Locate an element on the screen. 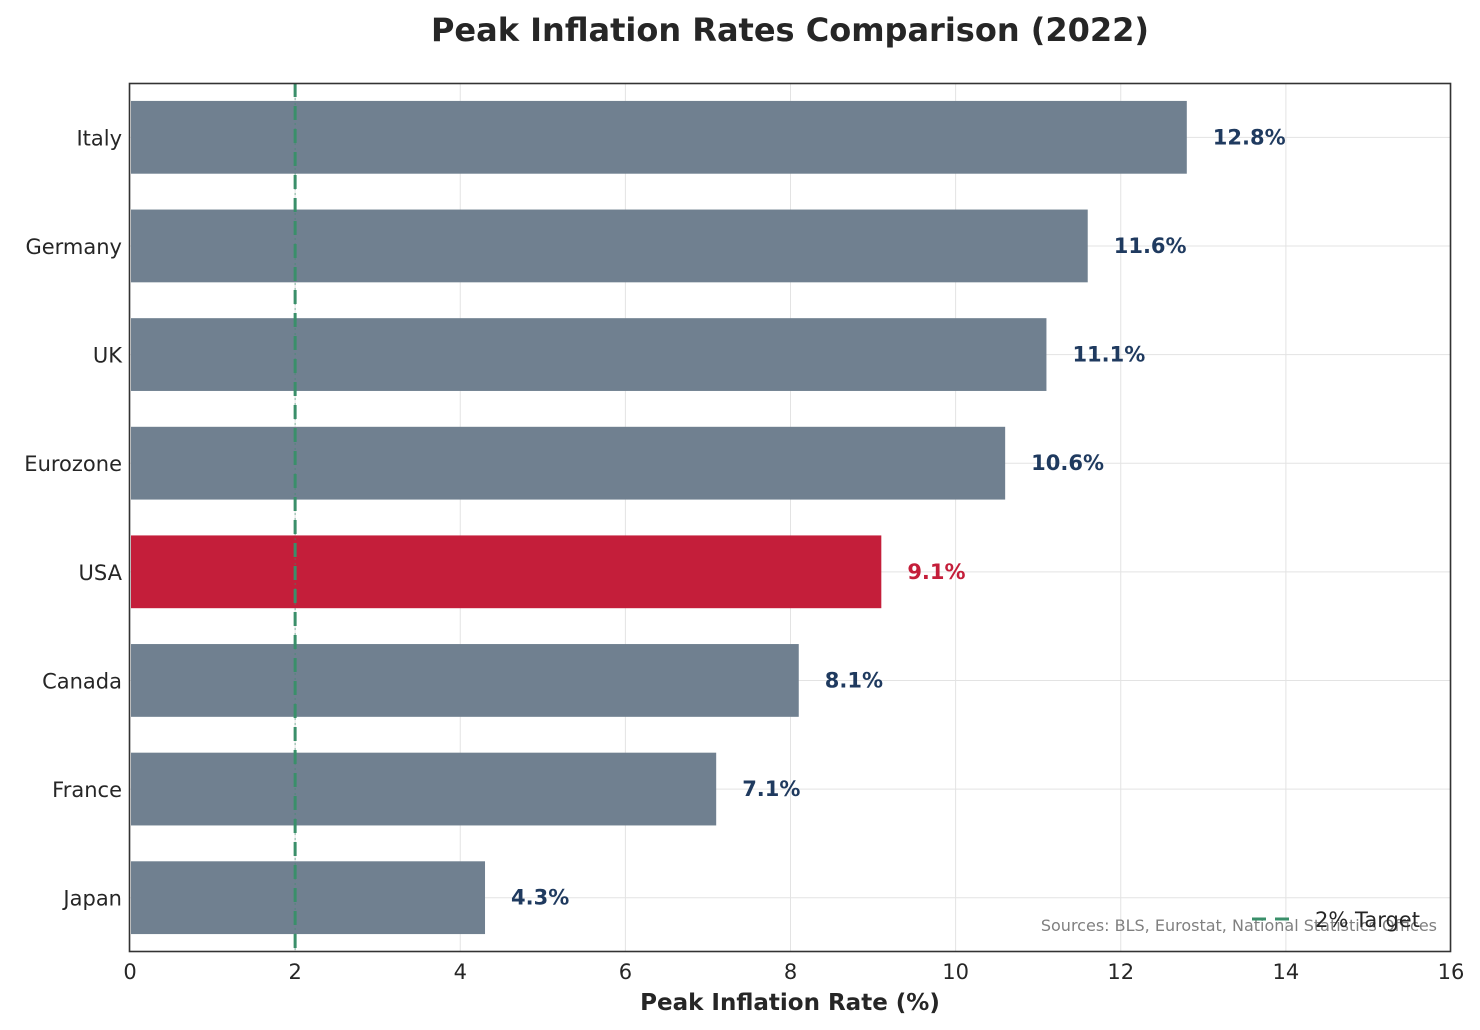 The height and width of the screenshot is (1030, 1480). y-tick-label-france: France is located at coordinates (87, 790).